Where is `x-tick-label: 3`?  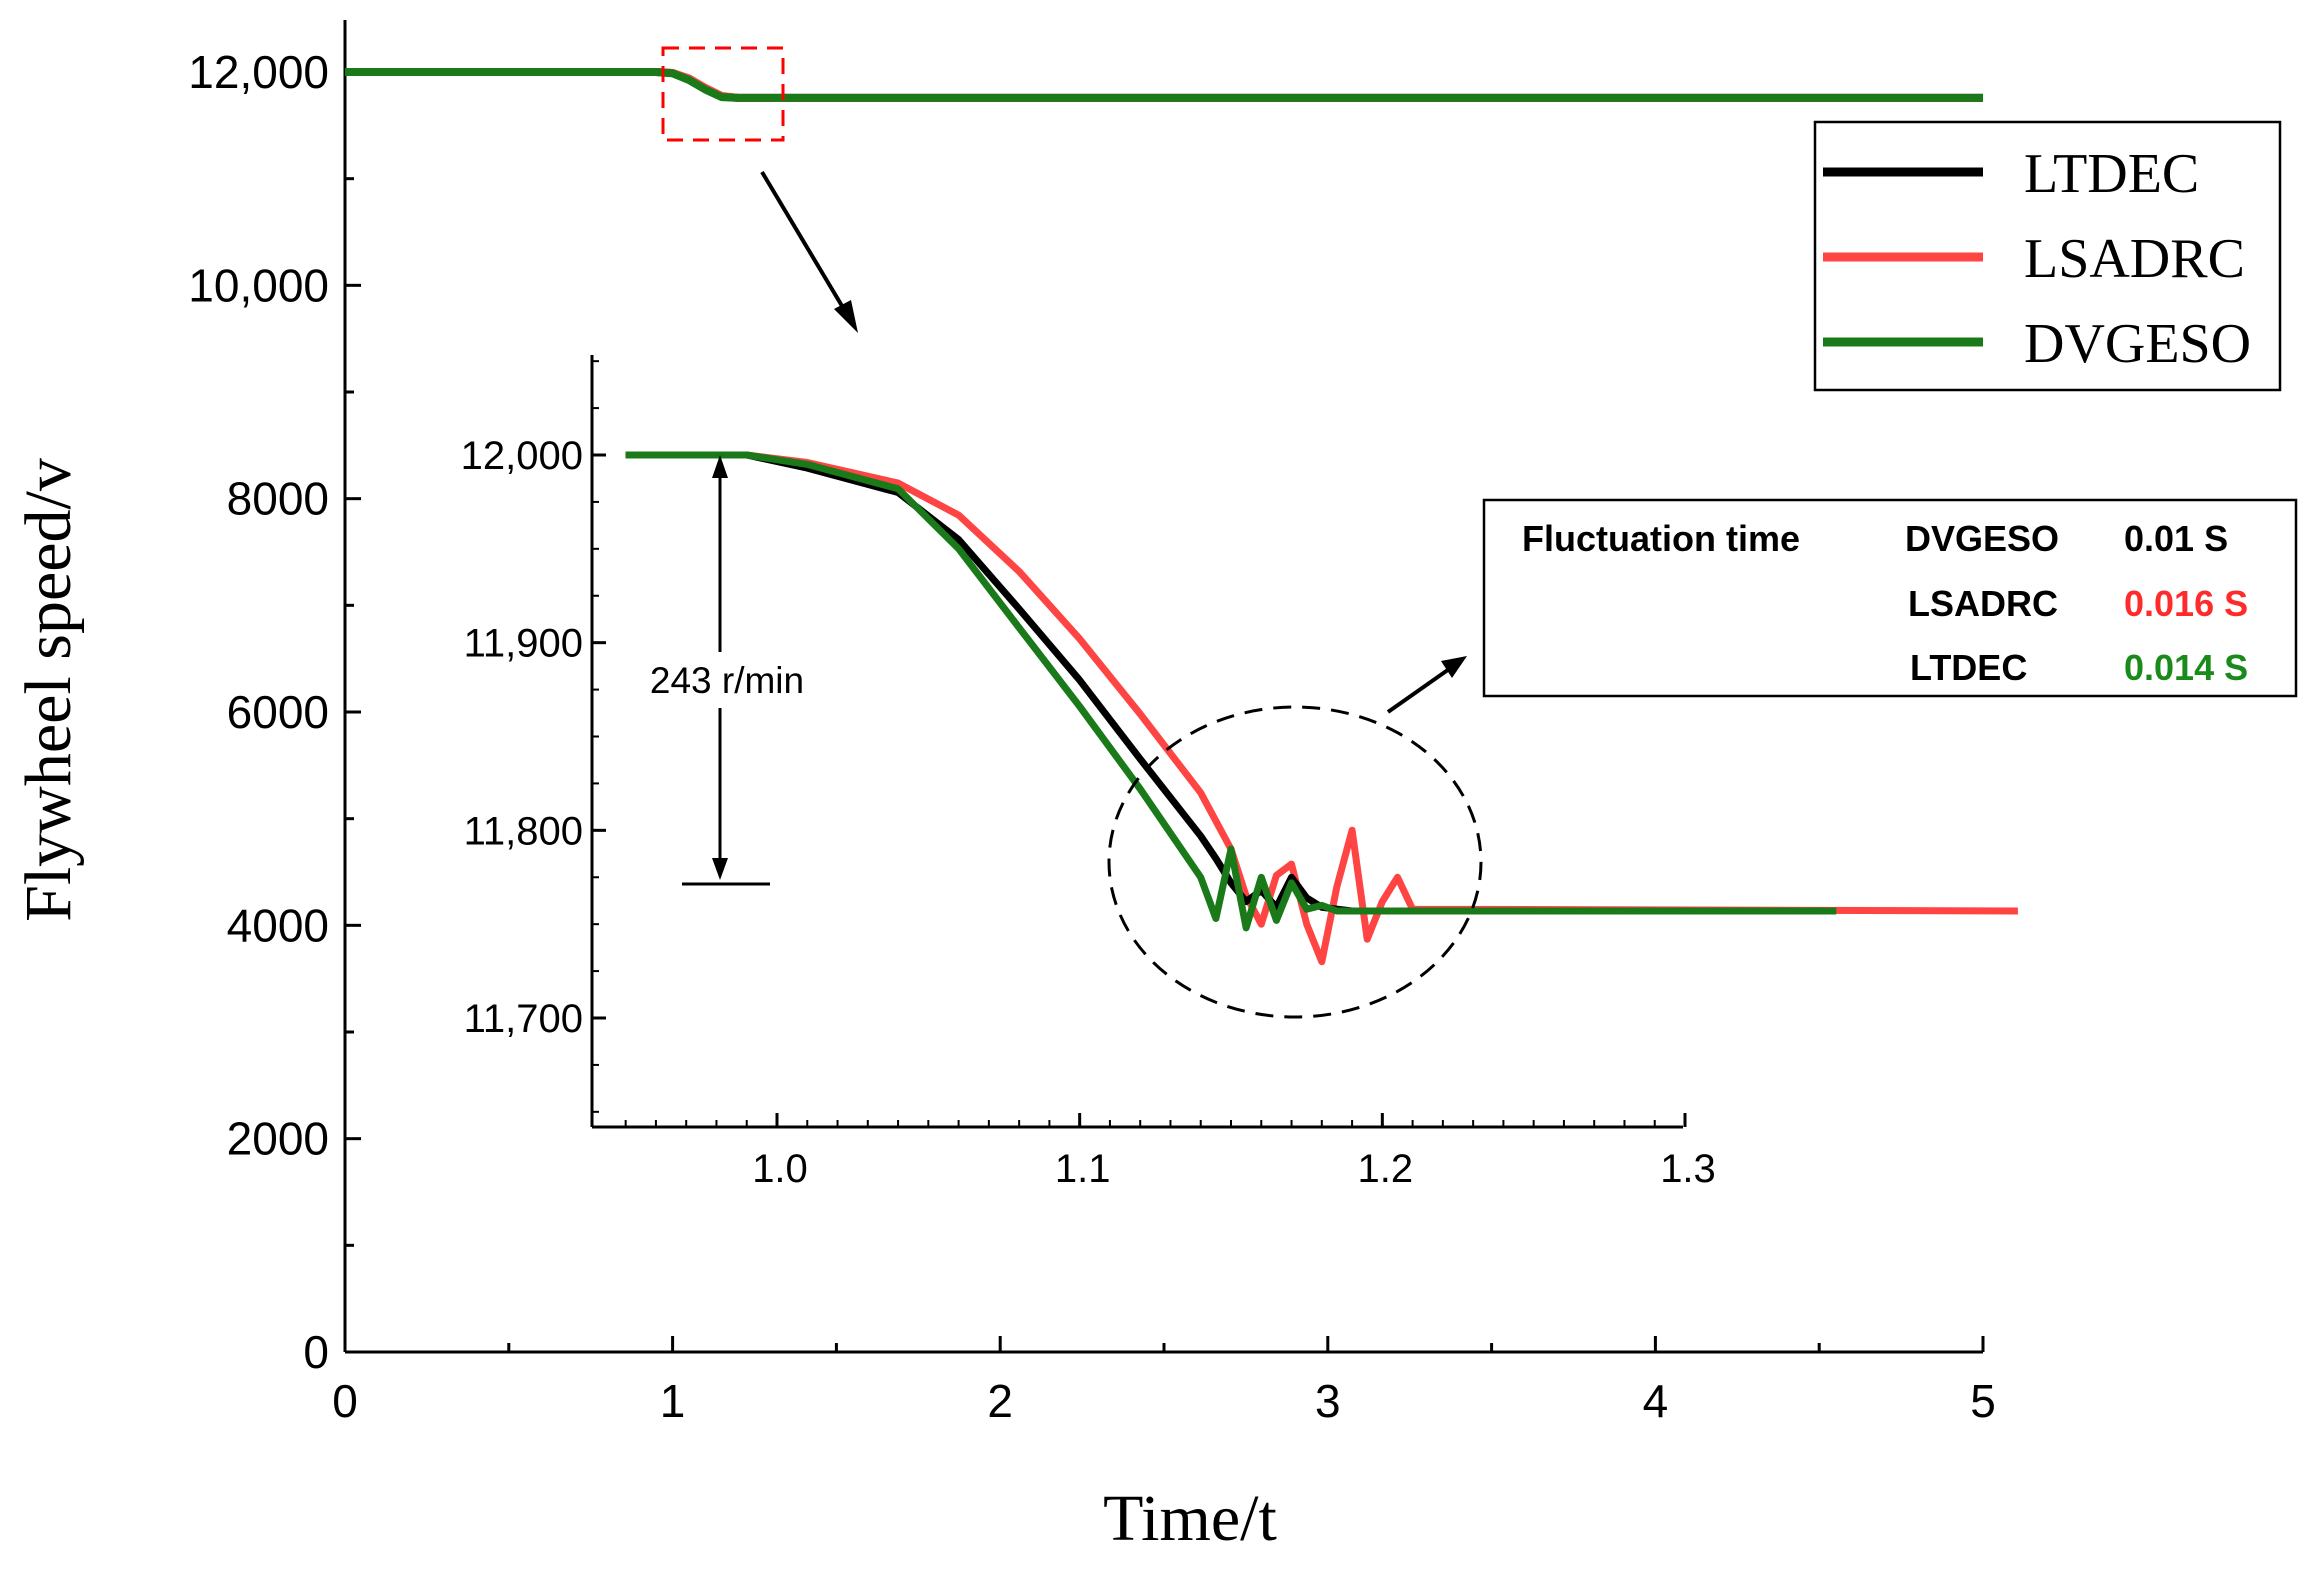
x-tick-label: 3 is located at coordinates (1328, 1401).